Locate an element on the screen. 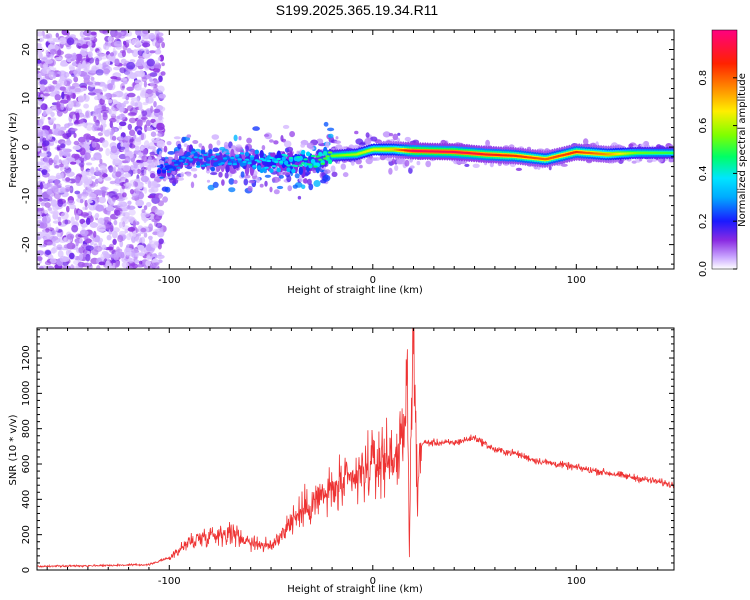 The width and height of the screenshot is (750, 600). y-tick-label: 400 is located at coordinates (26, 499).